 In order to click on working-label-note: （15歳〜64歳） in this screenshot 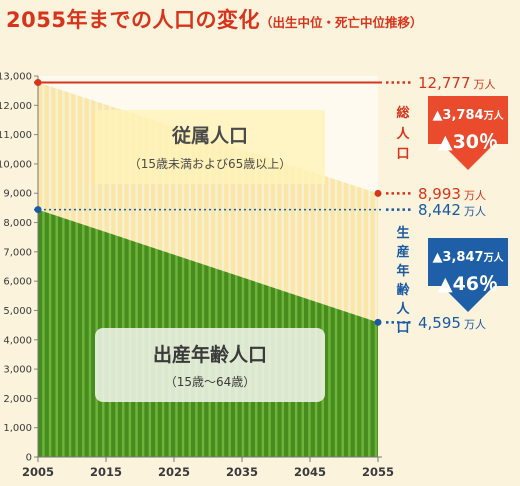, I will do `click(210, 382)`.